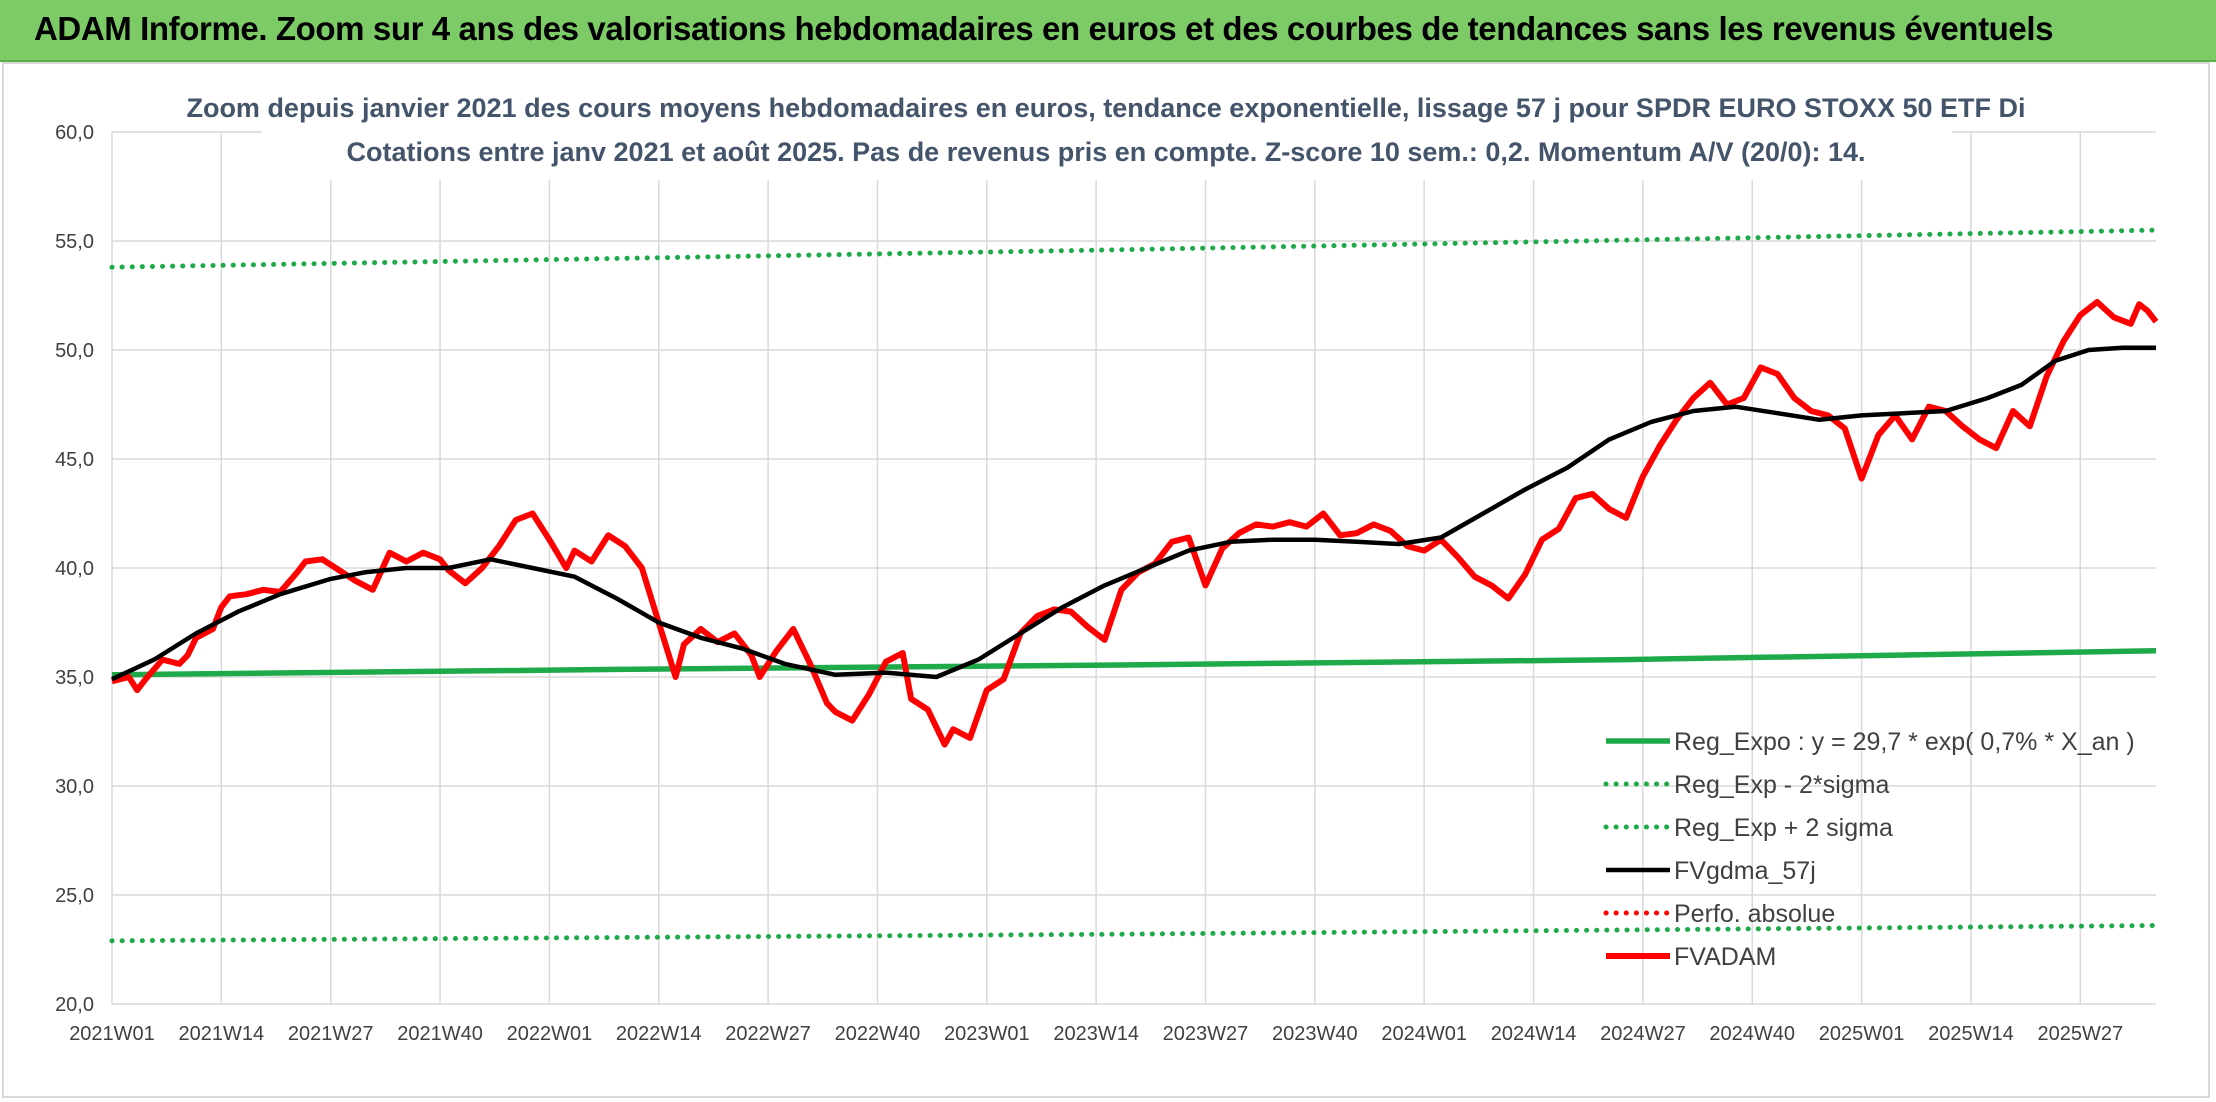  I want to click on y-tick-label: 50,0, so click(74, 351).